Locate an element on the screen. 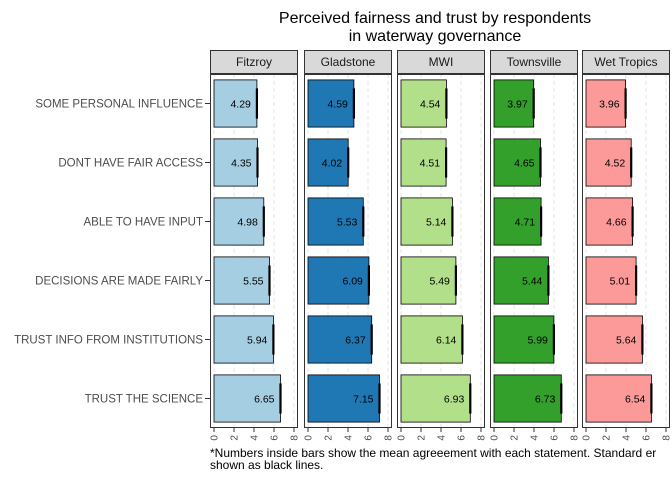 The width and height of the screenshot is (672, 480). facet-strip-label: Fitzroy is located at coordinates (254, 62).